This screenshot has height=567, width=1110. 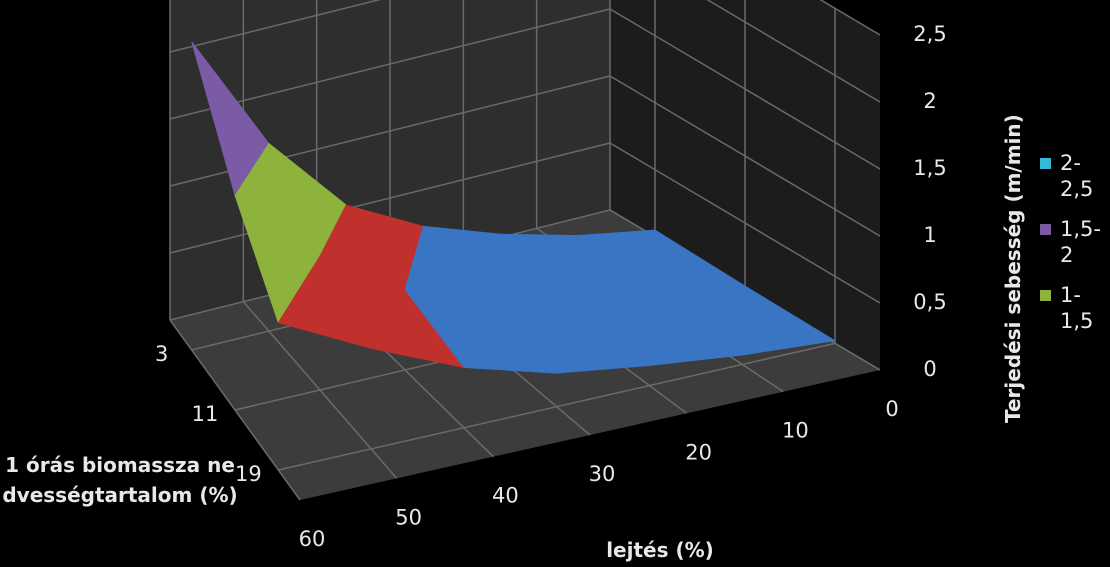 What do you see at coordinates (1013, 268) in the screenshot?
I see `z-axis-title: Terjedési sebesség (m/min)` at bounding box center [1013, 268].